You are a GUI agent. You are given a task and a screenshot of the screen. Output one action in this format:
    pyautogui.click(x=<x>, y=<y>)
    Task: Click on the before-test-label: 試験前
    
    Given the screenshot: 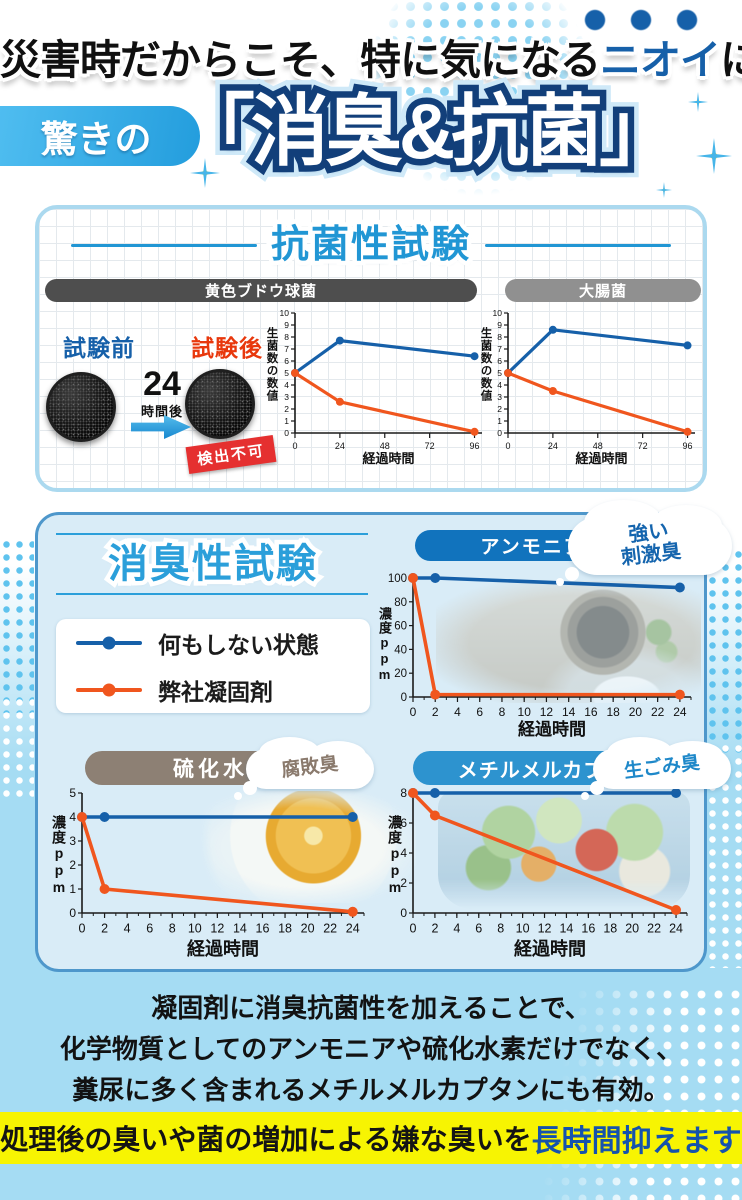 What is the action you would take?
    pyautogui.click(x=99, y=348)
    